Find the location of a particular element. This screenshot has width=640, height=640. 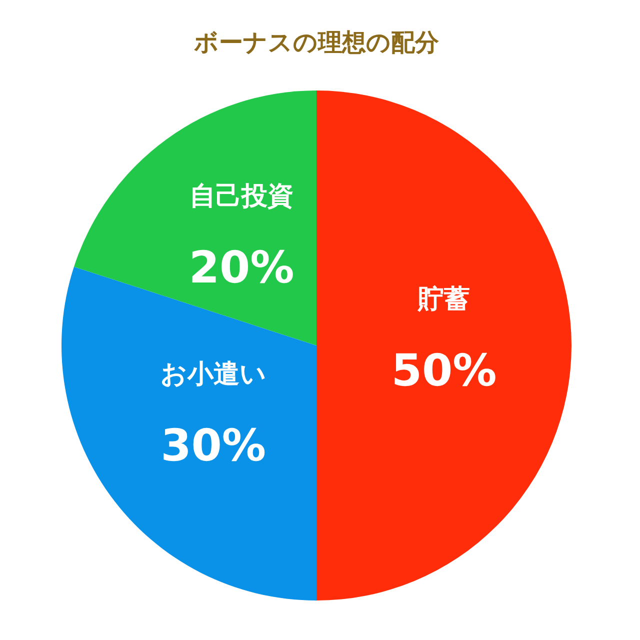

chart-title: ボーナスの理想の配分 is located at coordinates (316, 42).